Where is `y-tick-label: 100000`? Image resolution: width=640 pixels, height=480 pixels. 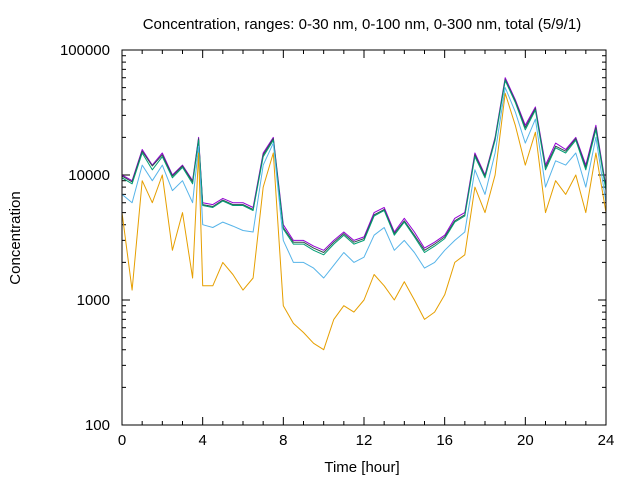 y-tick-label: 100000 is located at coordinates (85, 50).